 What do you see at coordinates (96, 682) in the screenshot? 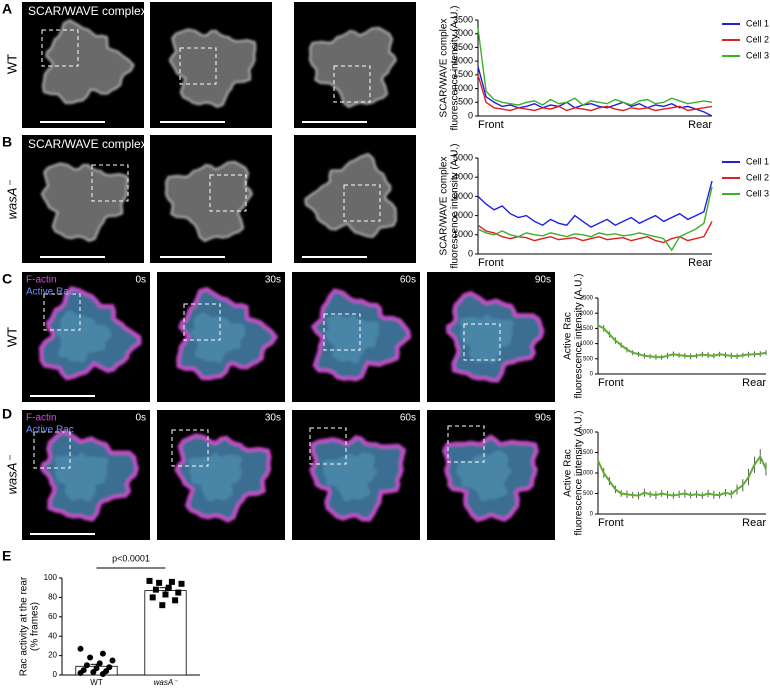
I see `x-tick-label: WT` at bounding box center [96, 682].